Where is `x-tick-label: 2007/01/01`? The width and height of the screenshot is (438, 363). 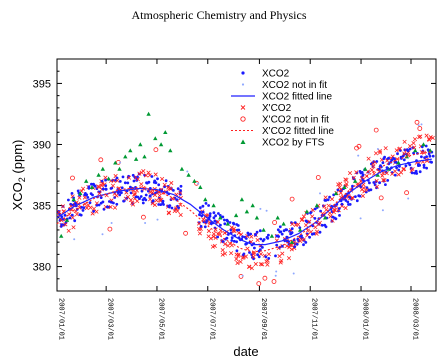 x-tick-label: 2007/01/01 is located at coordinates (61, 319).